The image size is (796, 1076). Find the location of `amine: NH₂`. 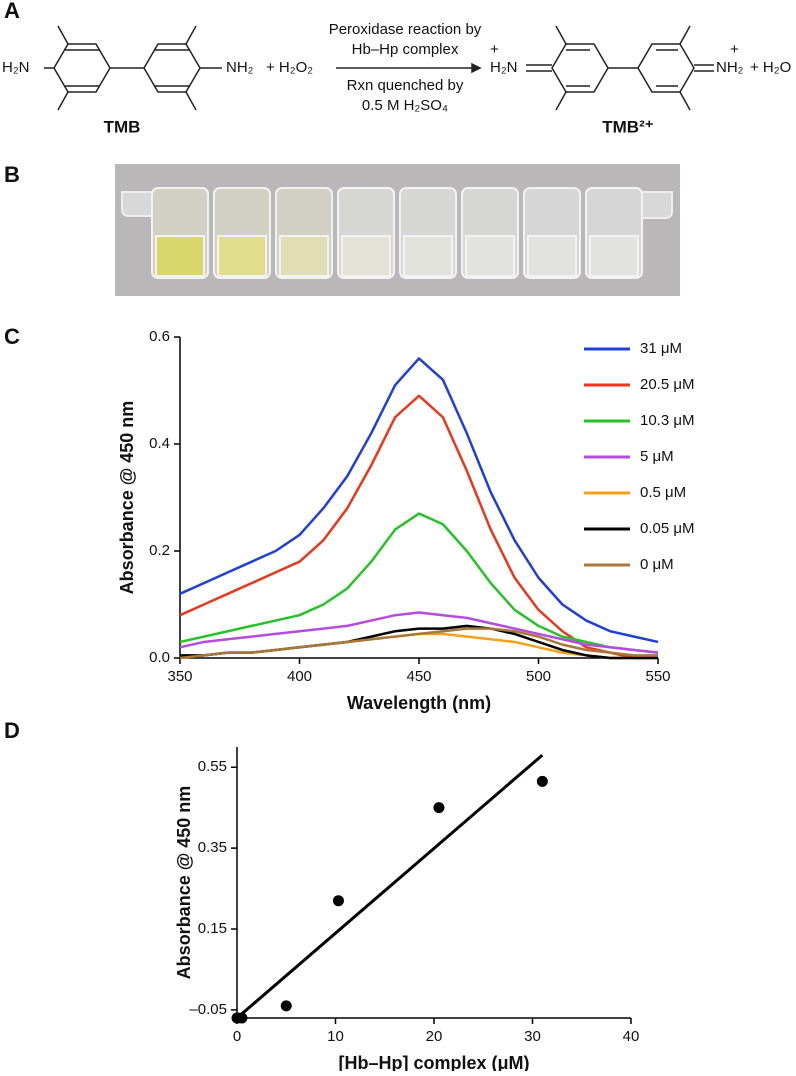

amine: NH₂ is located at coordinates (240, 67).